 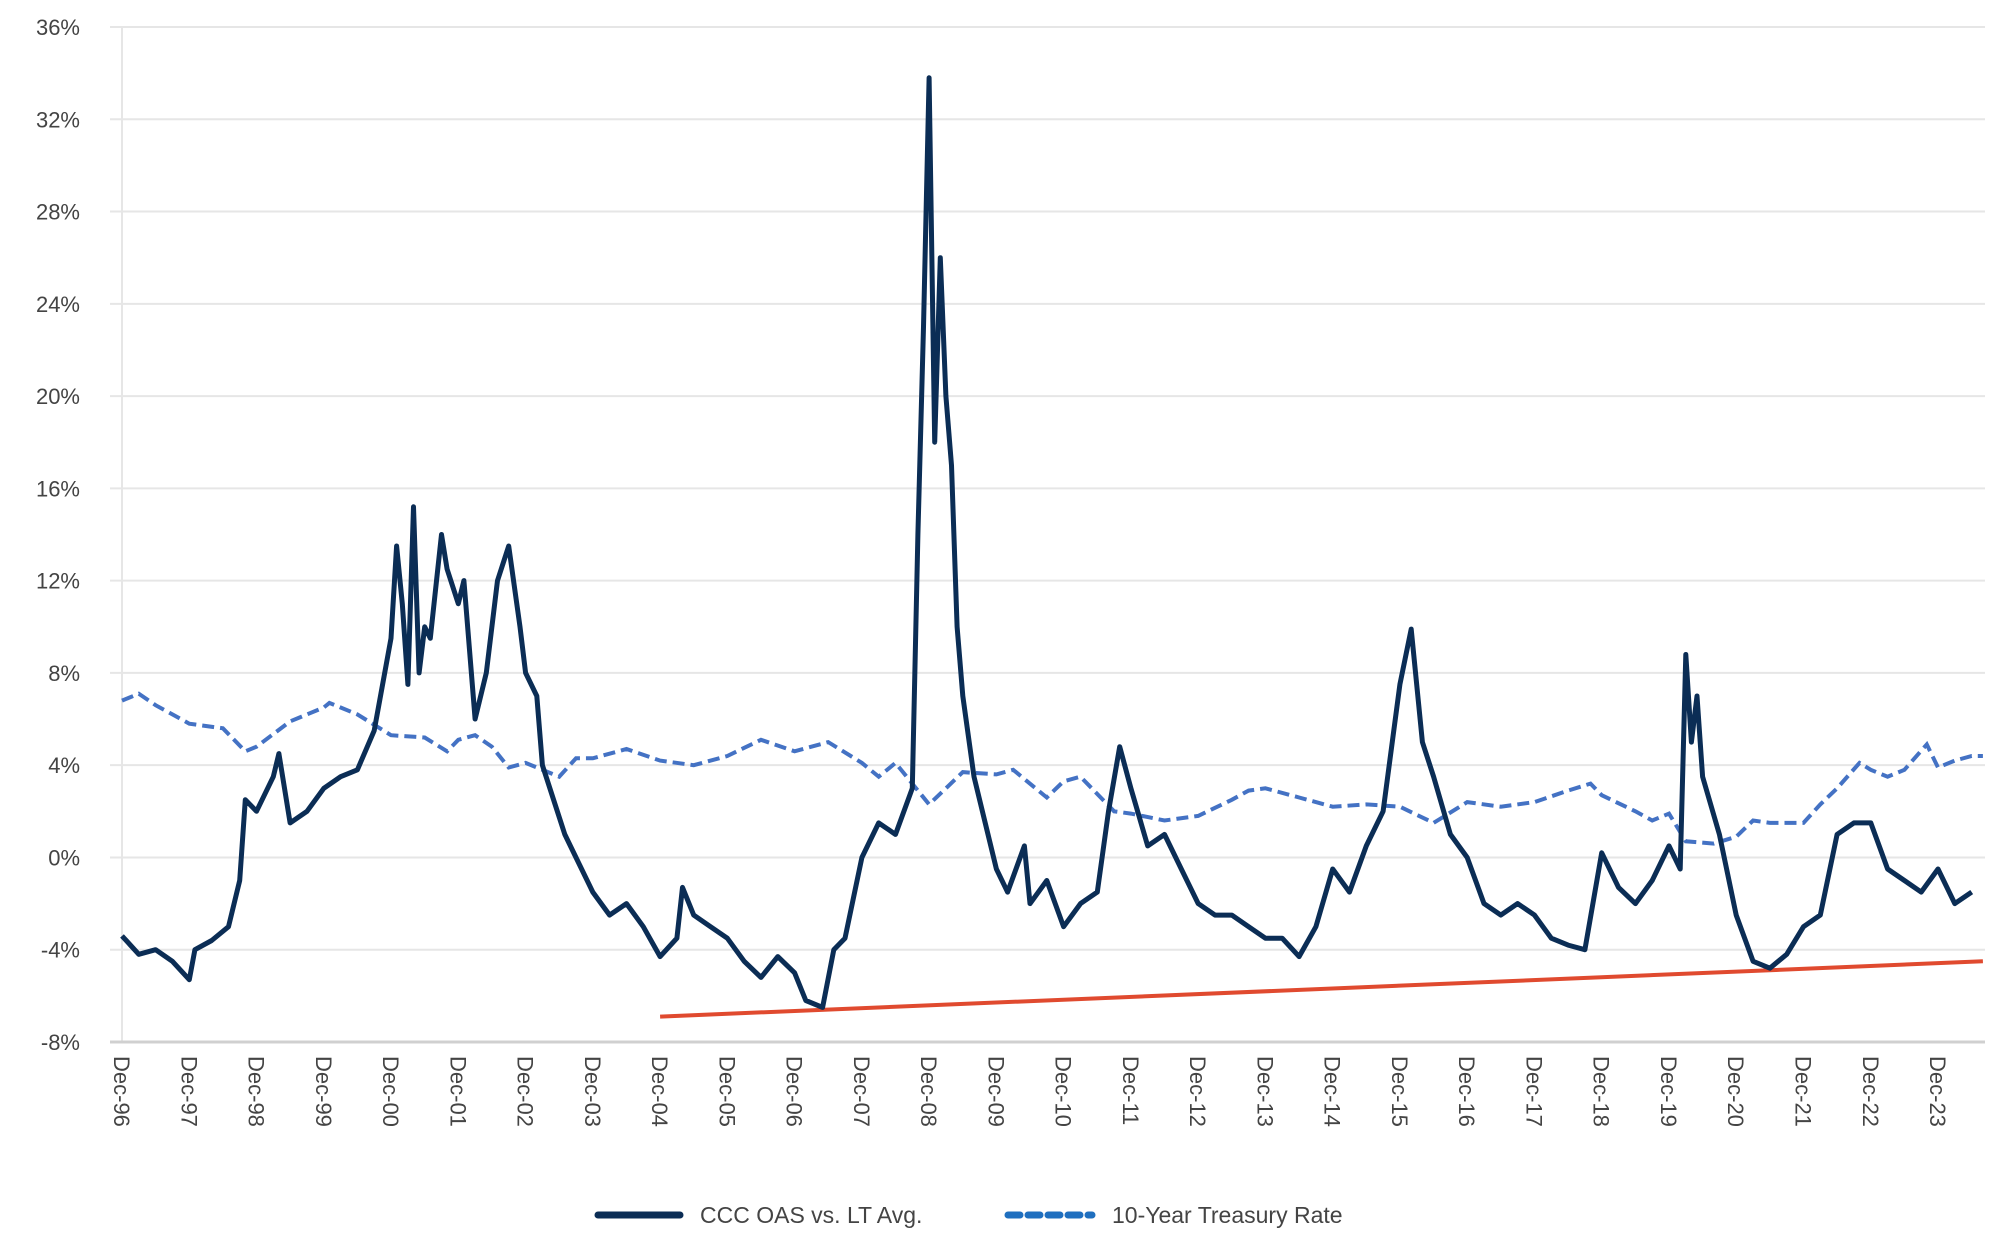 I want to click on series-line-treasury, so click(x=1052, y=768).